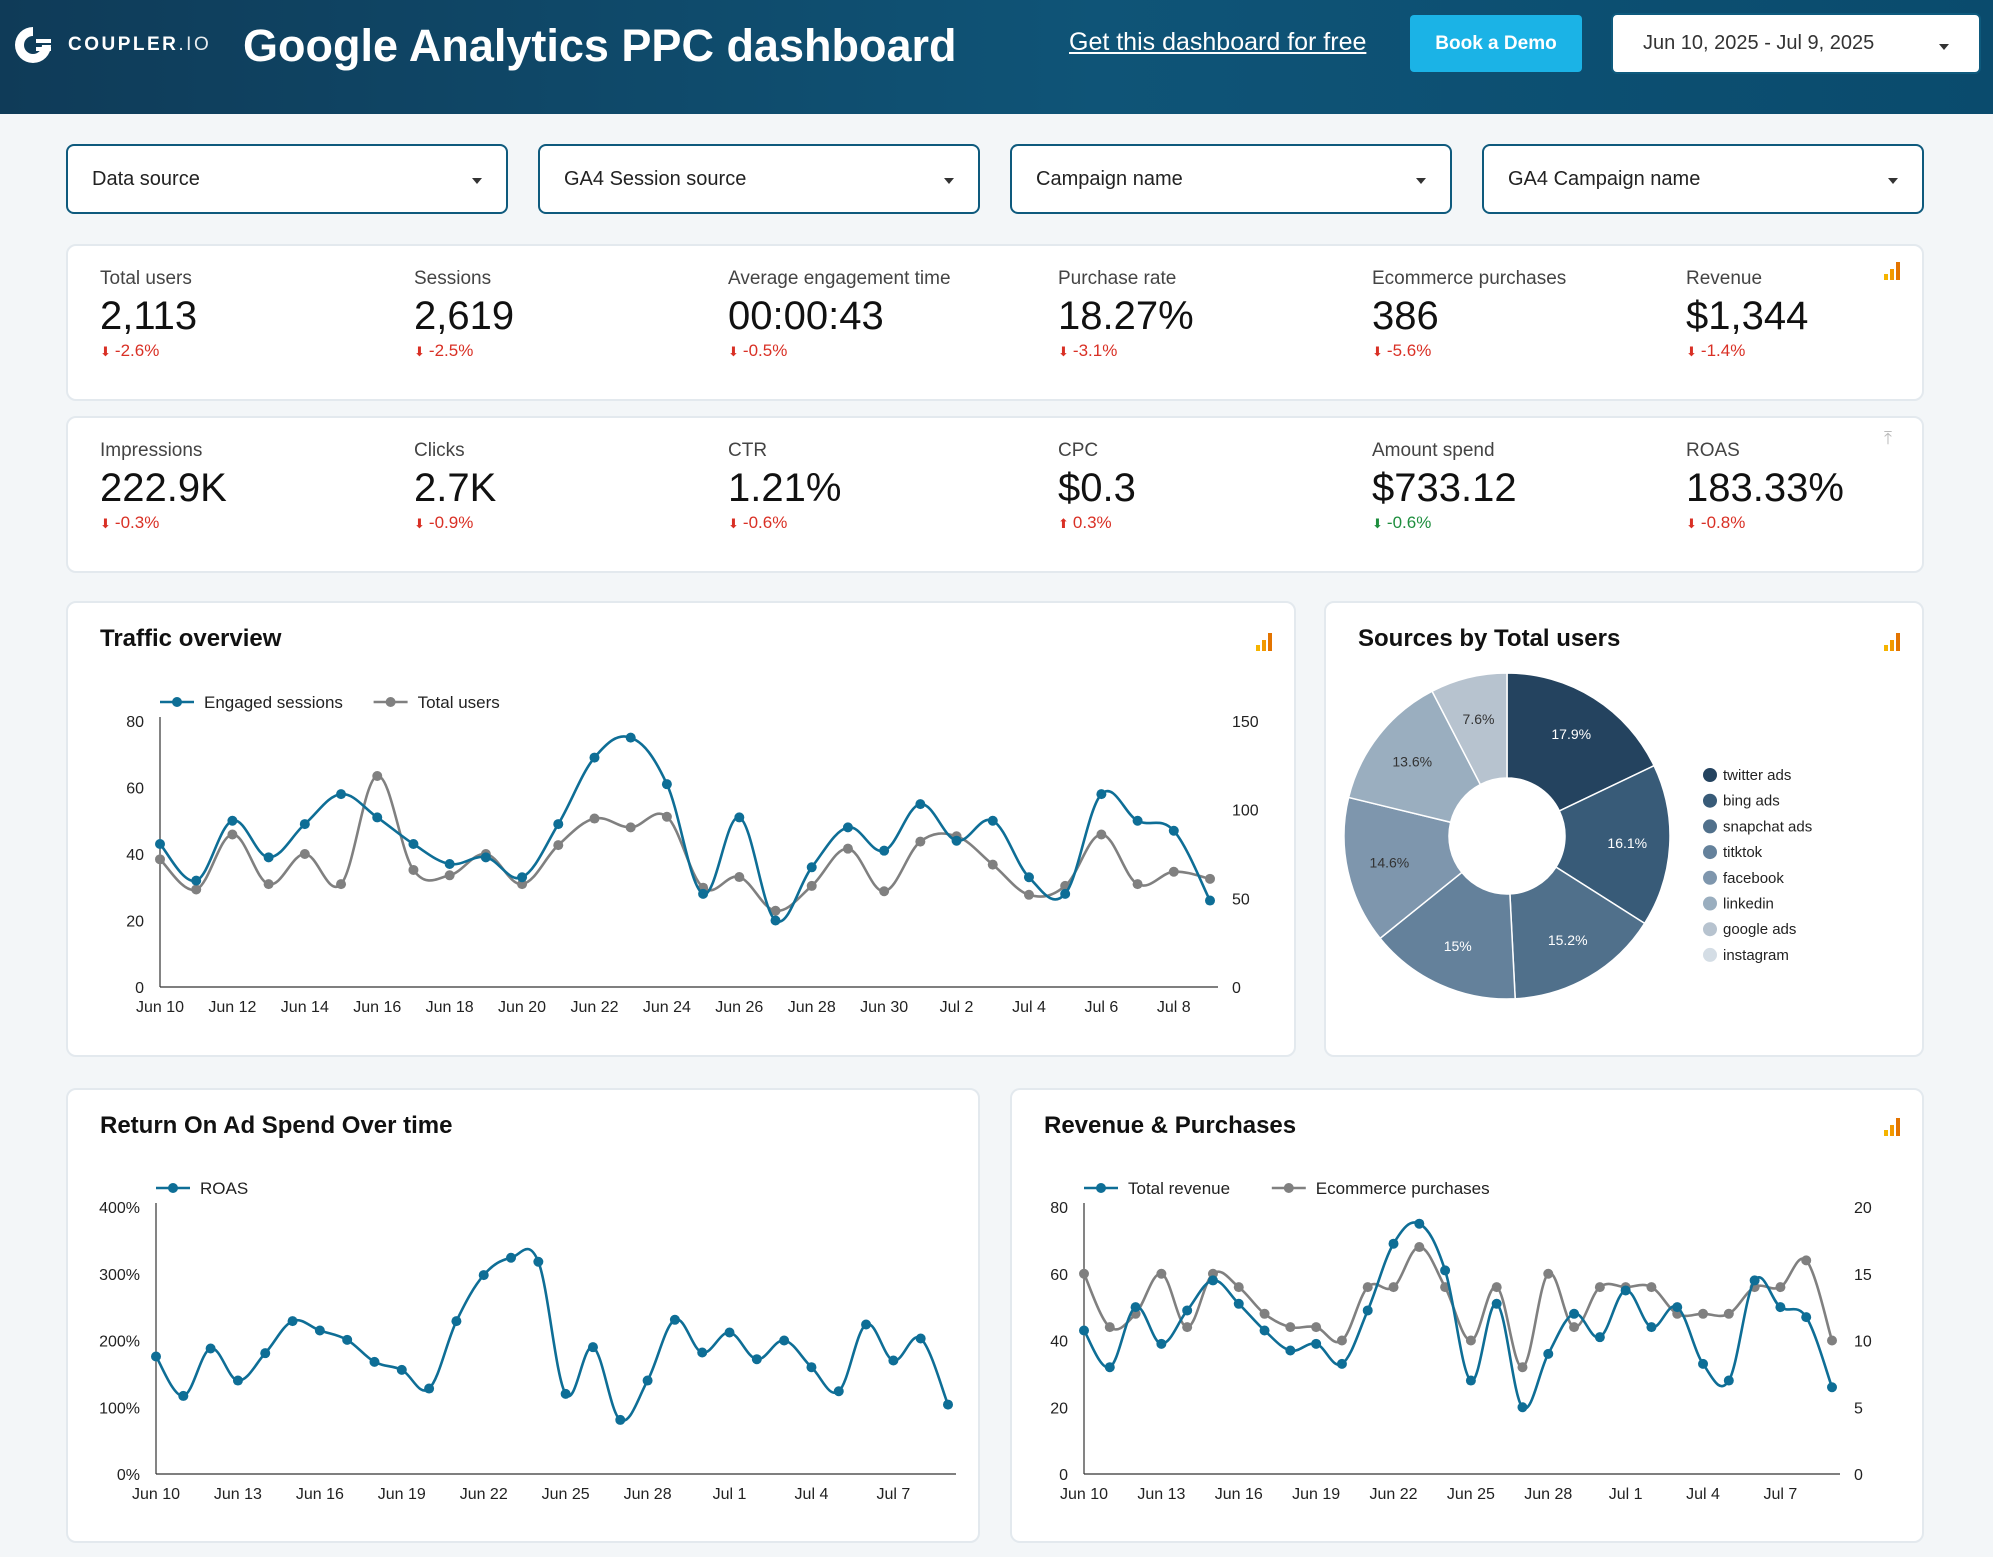 This screenshot has width=1993, height=1557. What do you see at coordinates (1241, 899) in the screenshot?
I see `y2-tick-label: 50` at bounding box center [1241, 899].